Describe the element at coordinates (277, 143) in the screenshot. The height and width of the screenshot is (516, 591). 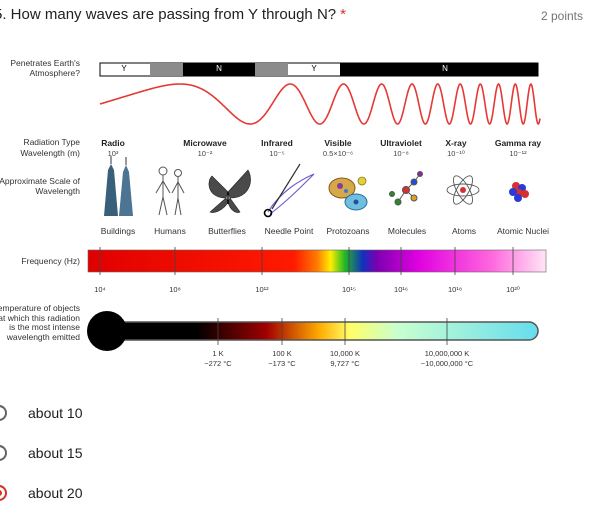
I see `radiation-name: Infrared` at that location.